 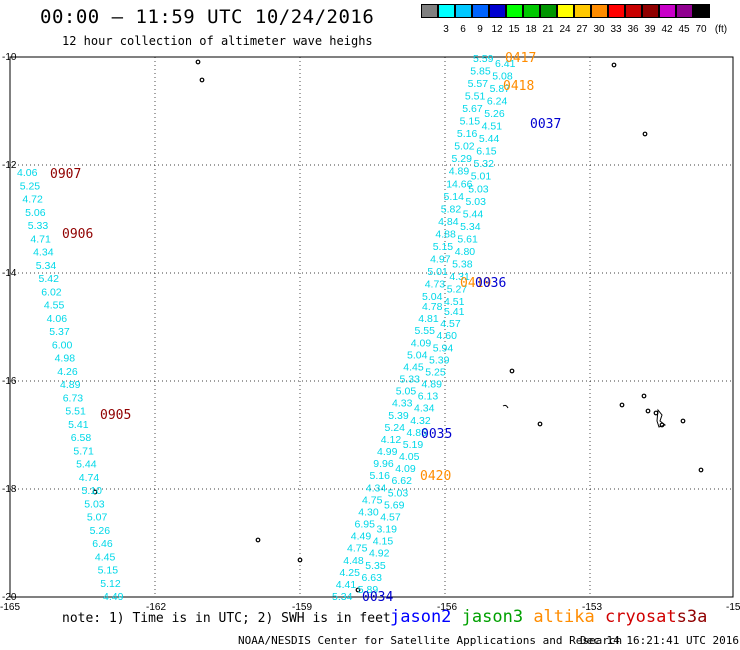 I want to click on wave-height-value: 5.10, so click(x=92, y=491).